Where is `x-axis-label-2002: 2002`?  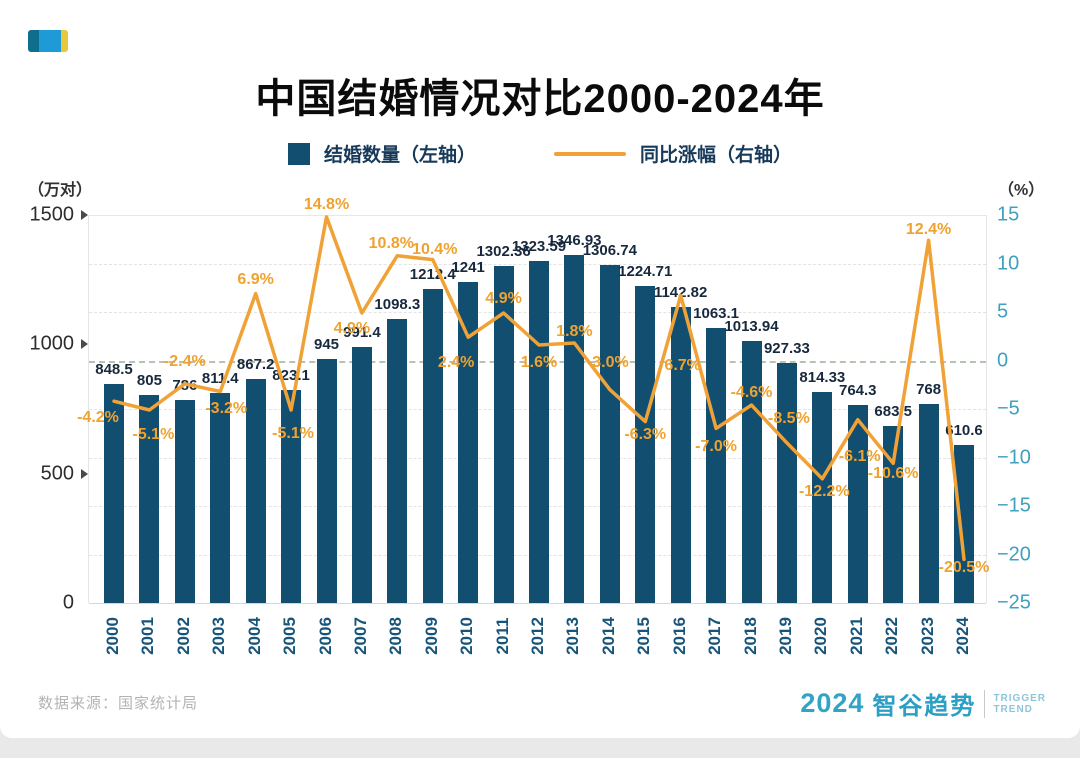
x-axis-label-2002: 2002 is located at coordinates (183, 636).